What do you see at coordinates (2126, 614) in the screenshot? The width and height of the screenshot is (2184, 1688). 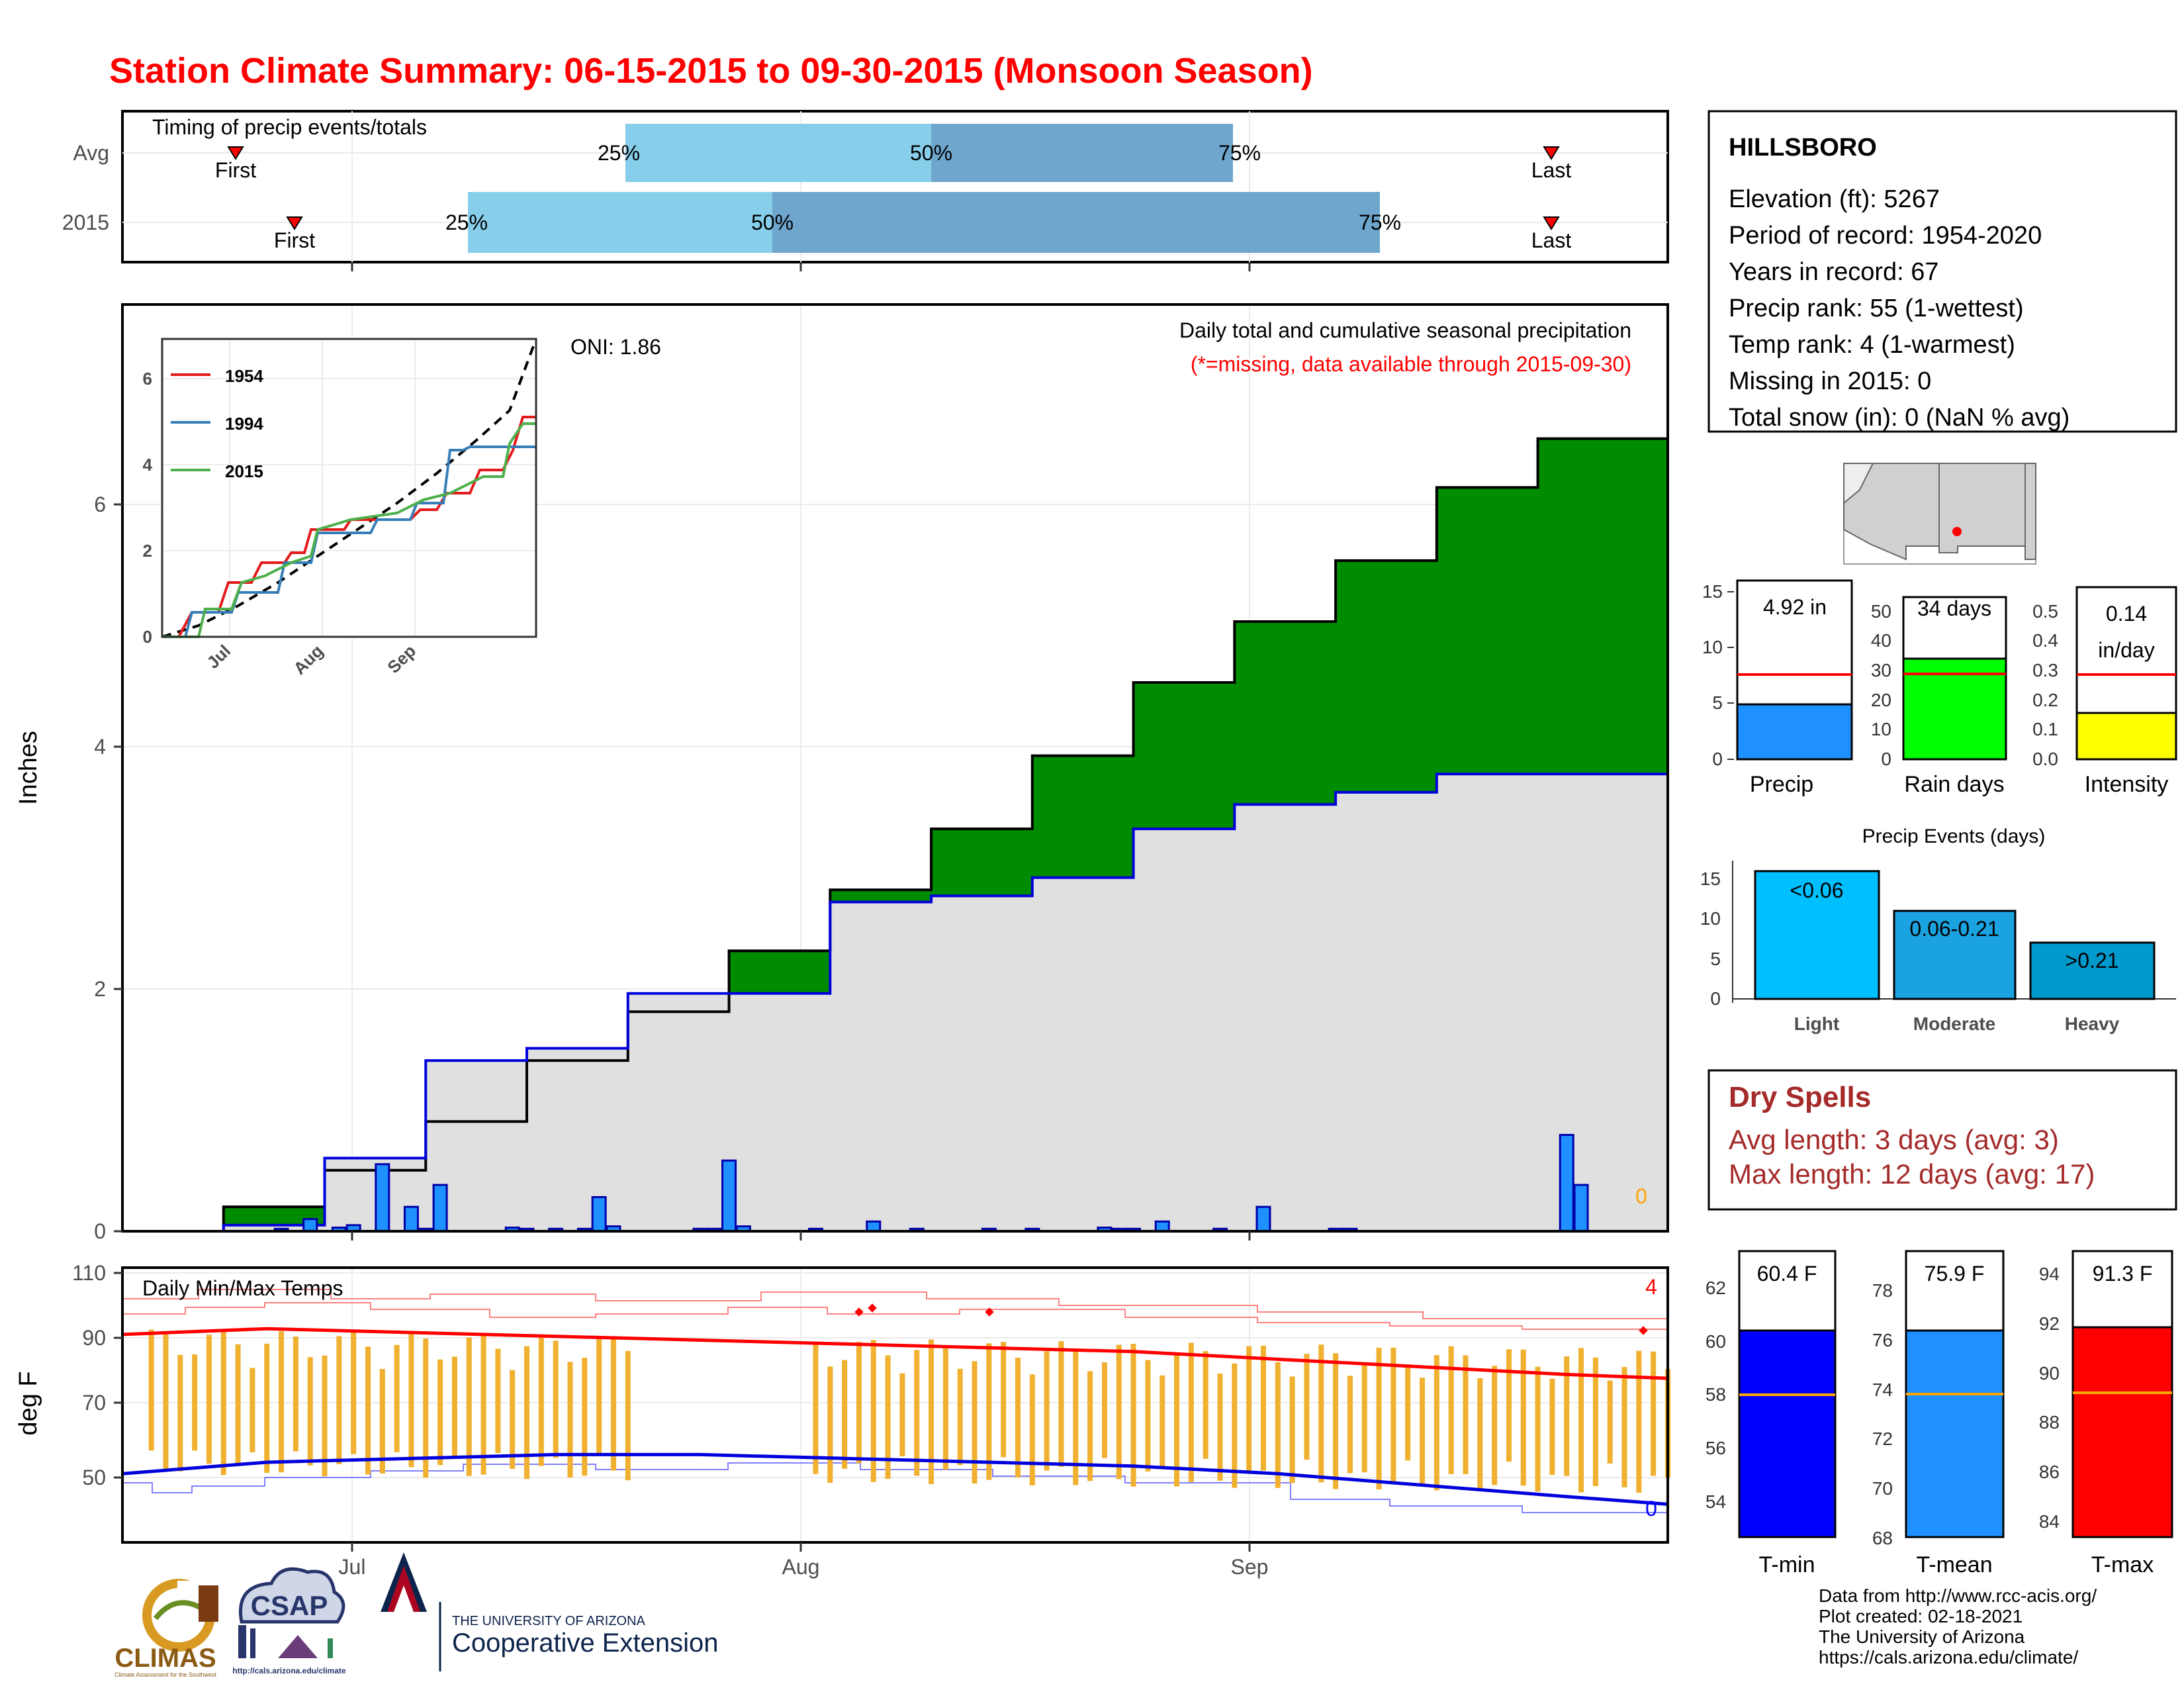 I see `intensity-label: 0.14` at bounding box center [2126, 614].